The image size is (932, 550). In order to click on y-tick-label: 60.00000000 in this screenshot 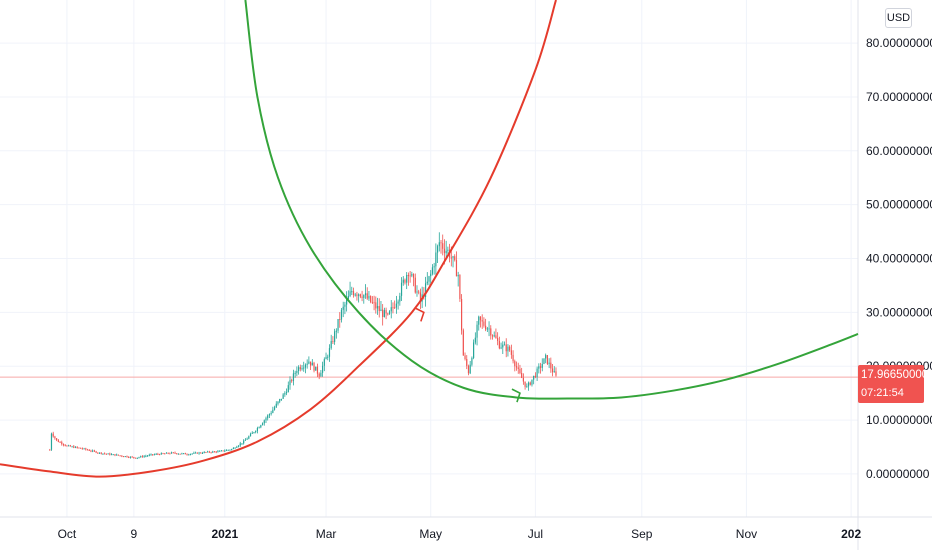, I will do `click(899, 151)`.